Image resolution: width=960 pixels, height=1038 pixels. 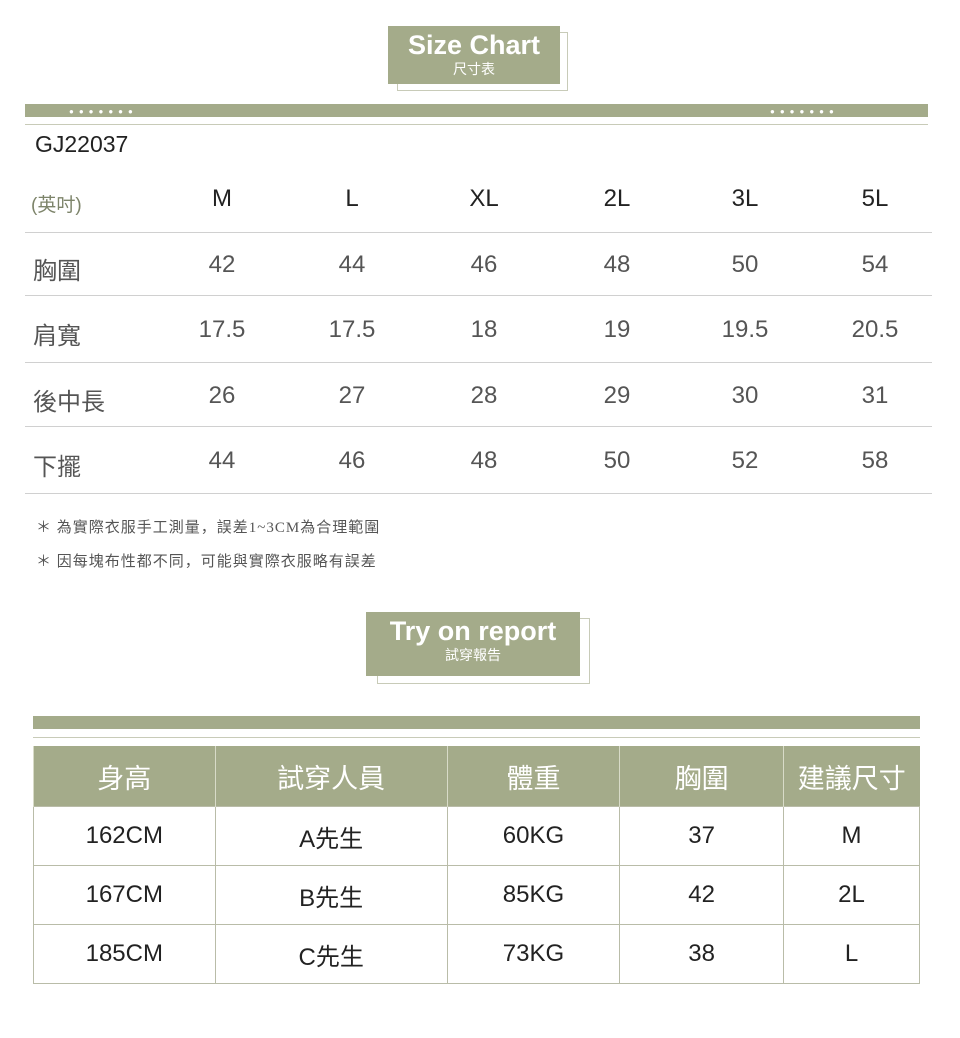 I want to click on table-row: 167CM B先生 85KG 42 2L, so click(x=476, y=895).